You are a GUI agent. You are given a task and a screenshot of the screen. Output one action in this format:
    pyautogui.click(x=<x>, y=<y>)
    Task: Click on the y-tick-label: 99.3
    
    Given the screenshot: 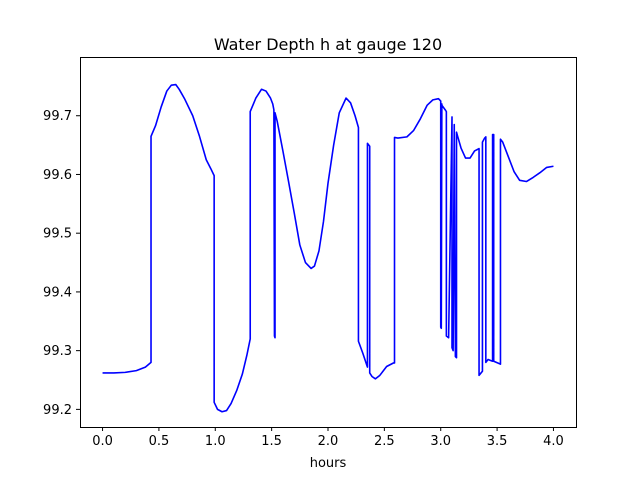 What is the action you would take?
    pyautogui.click(x=57, y=351)
    